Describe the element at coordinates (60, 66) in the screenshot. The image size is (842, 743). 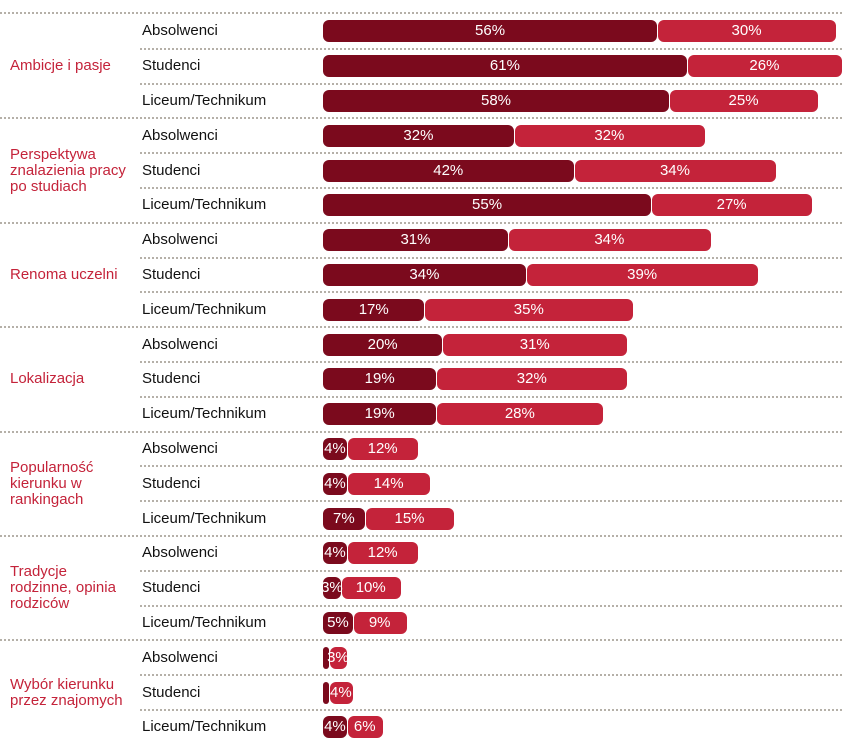
I see `group-label: Ambicje i pasje` at that location.